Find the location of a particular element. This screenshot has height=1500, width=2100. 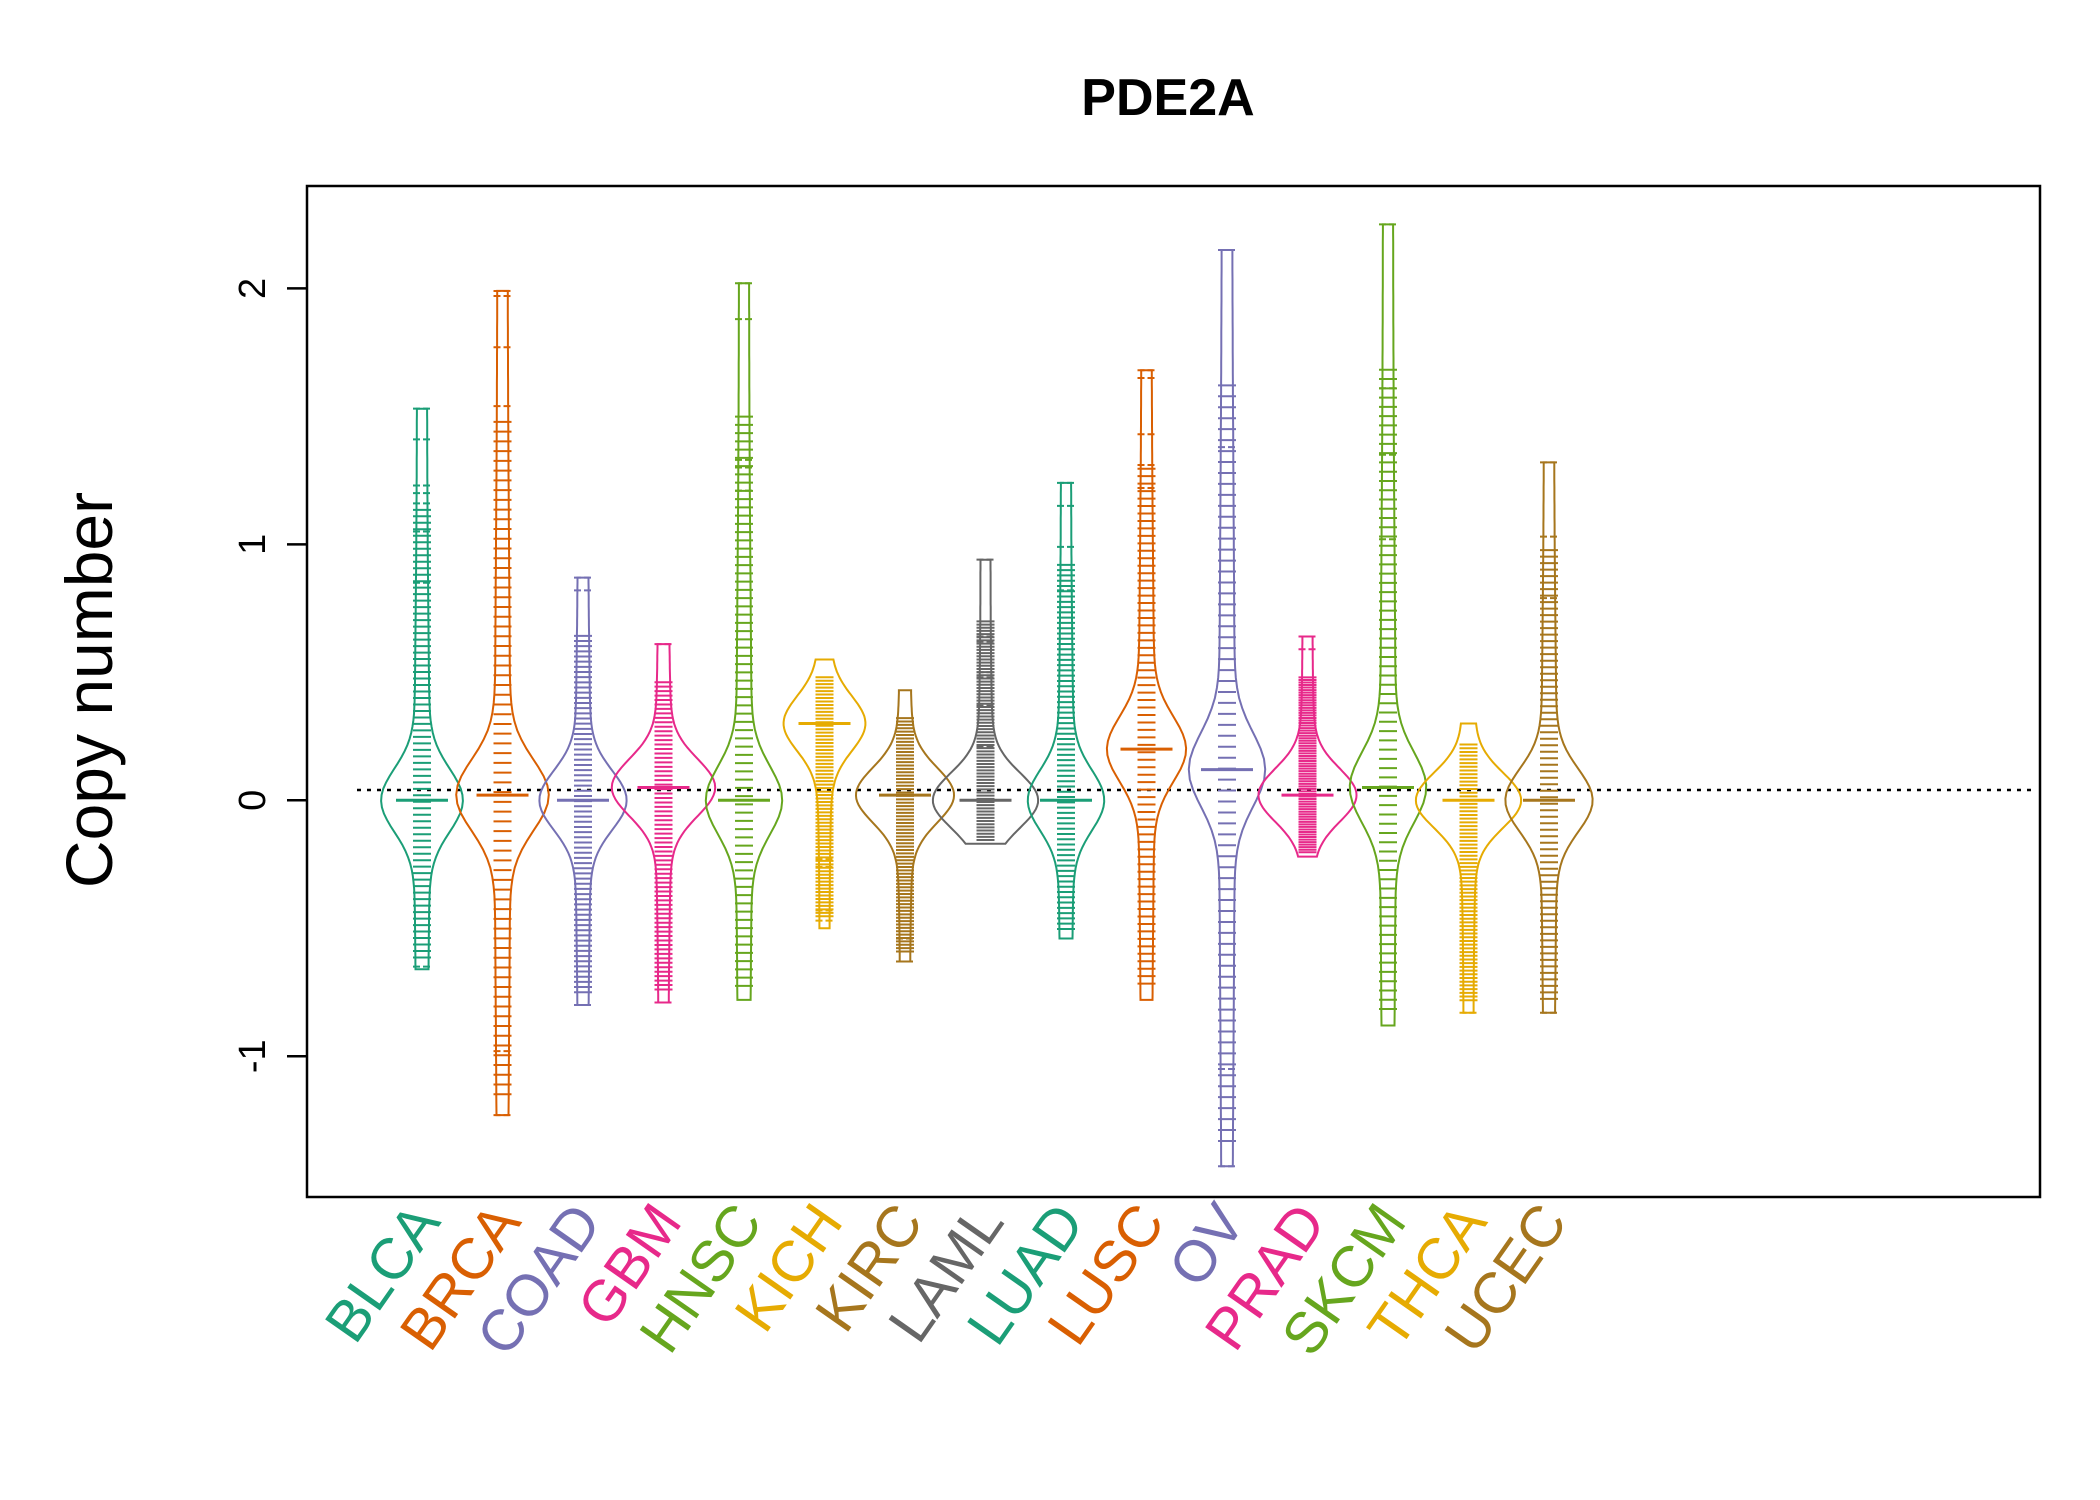

bean-ov is located at coordinates (1227, 708).